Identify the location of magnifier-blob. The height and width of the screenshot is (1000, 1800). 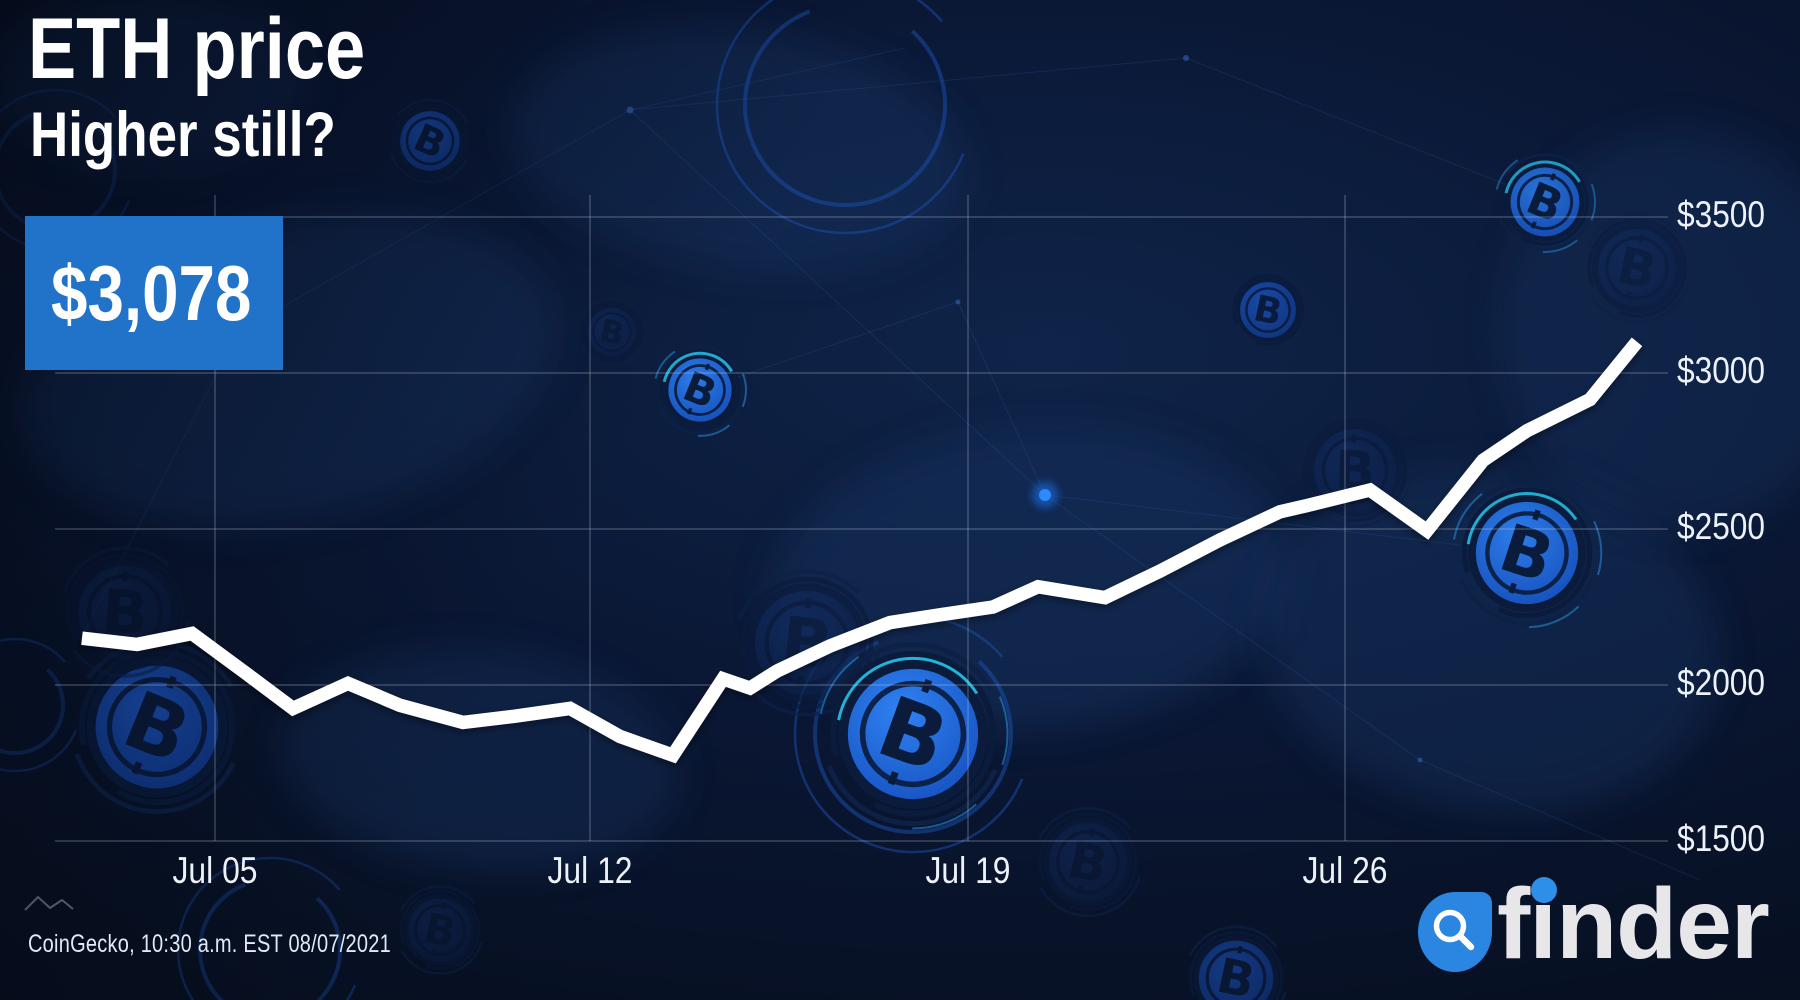
(1455, 932).